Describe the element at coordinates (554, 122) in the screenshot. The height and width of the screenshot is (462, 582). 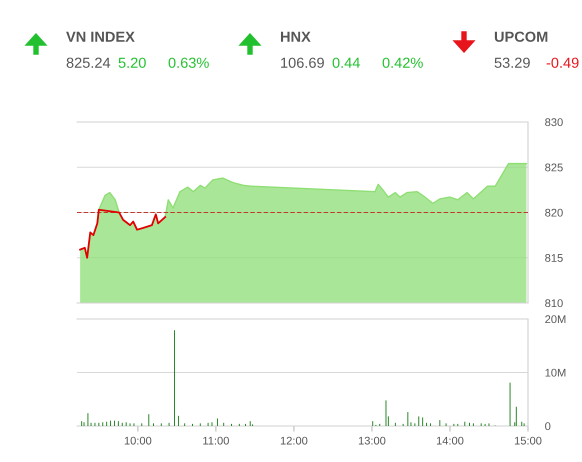
I see `y-tick-label: 830` at that location.